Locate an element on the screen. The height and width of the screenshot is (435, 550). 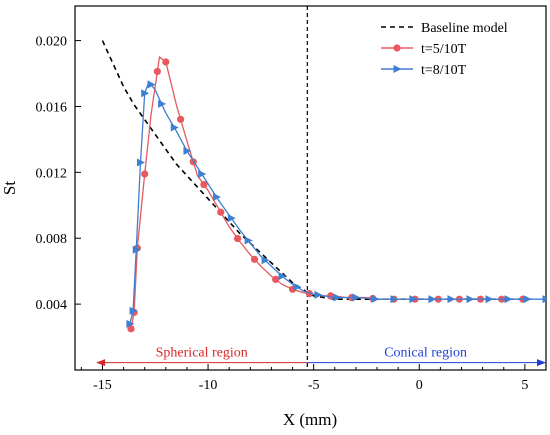
x-axis-title: X (mm) is located at coordinates (310, 419).